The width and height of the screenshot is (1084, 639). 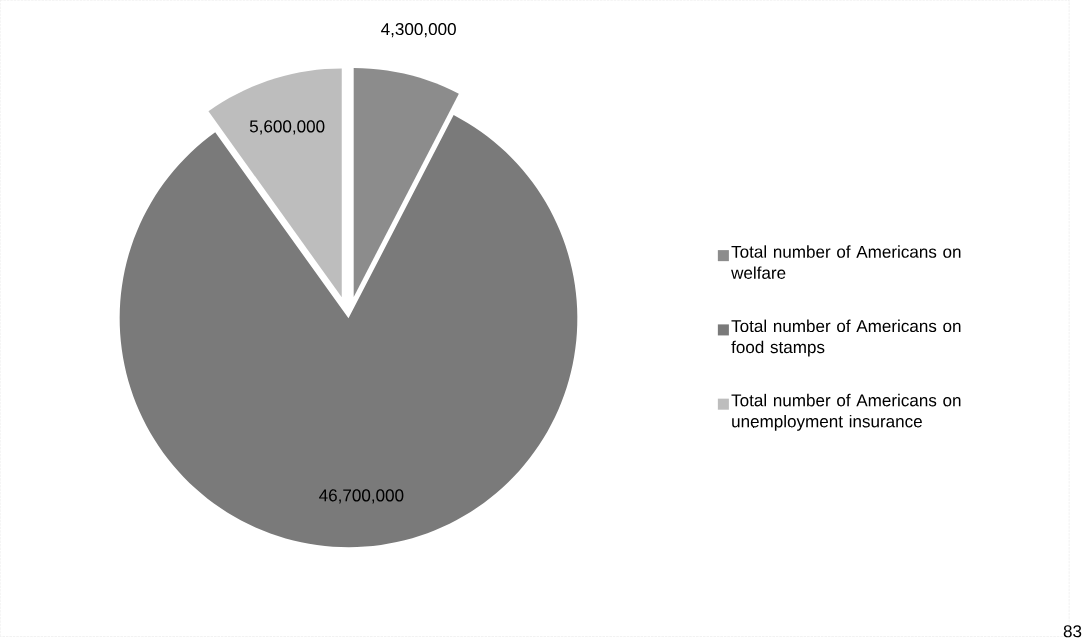 I want to click on legend-label: Total number of Americans on unemployment insurance, so click(x=846, y=412).